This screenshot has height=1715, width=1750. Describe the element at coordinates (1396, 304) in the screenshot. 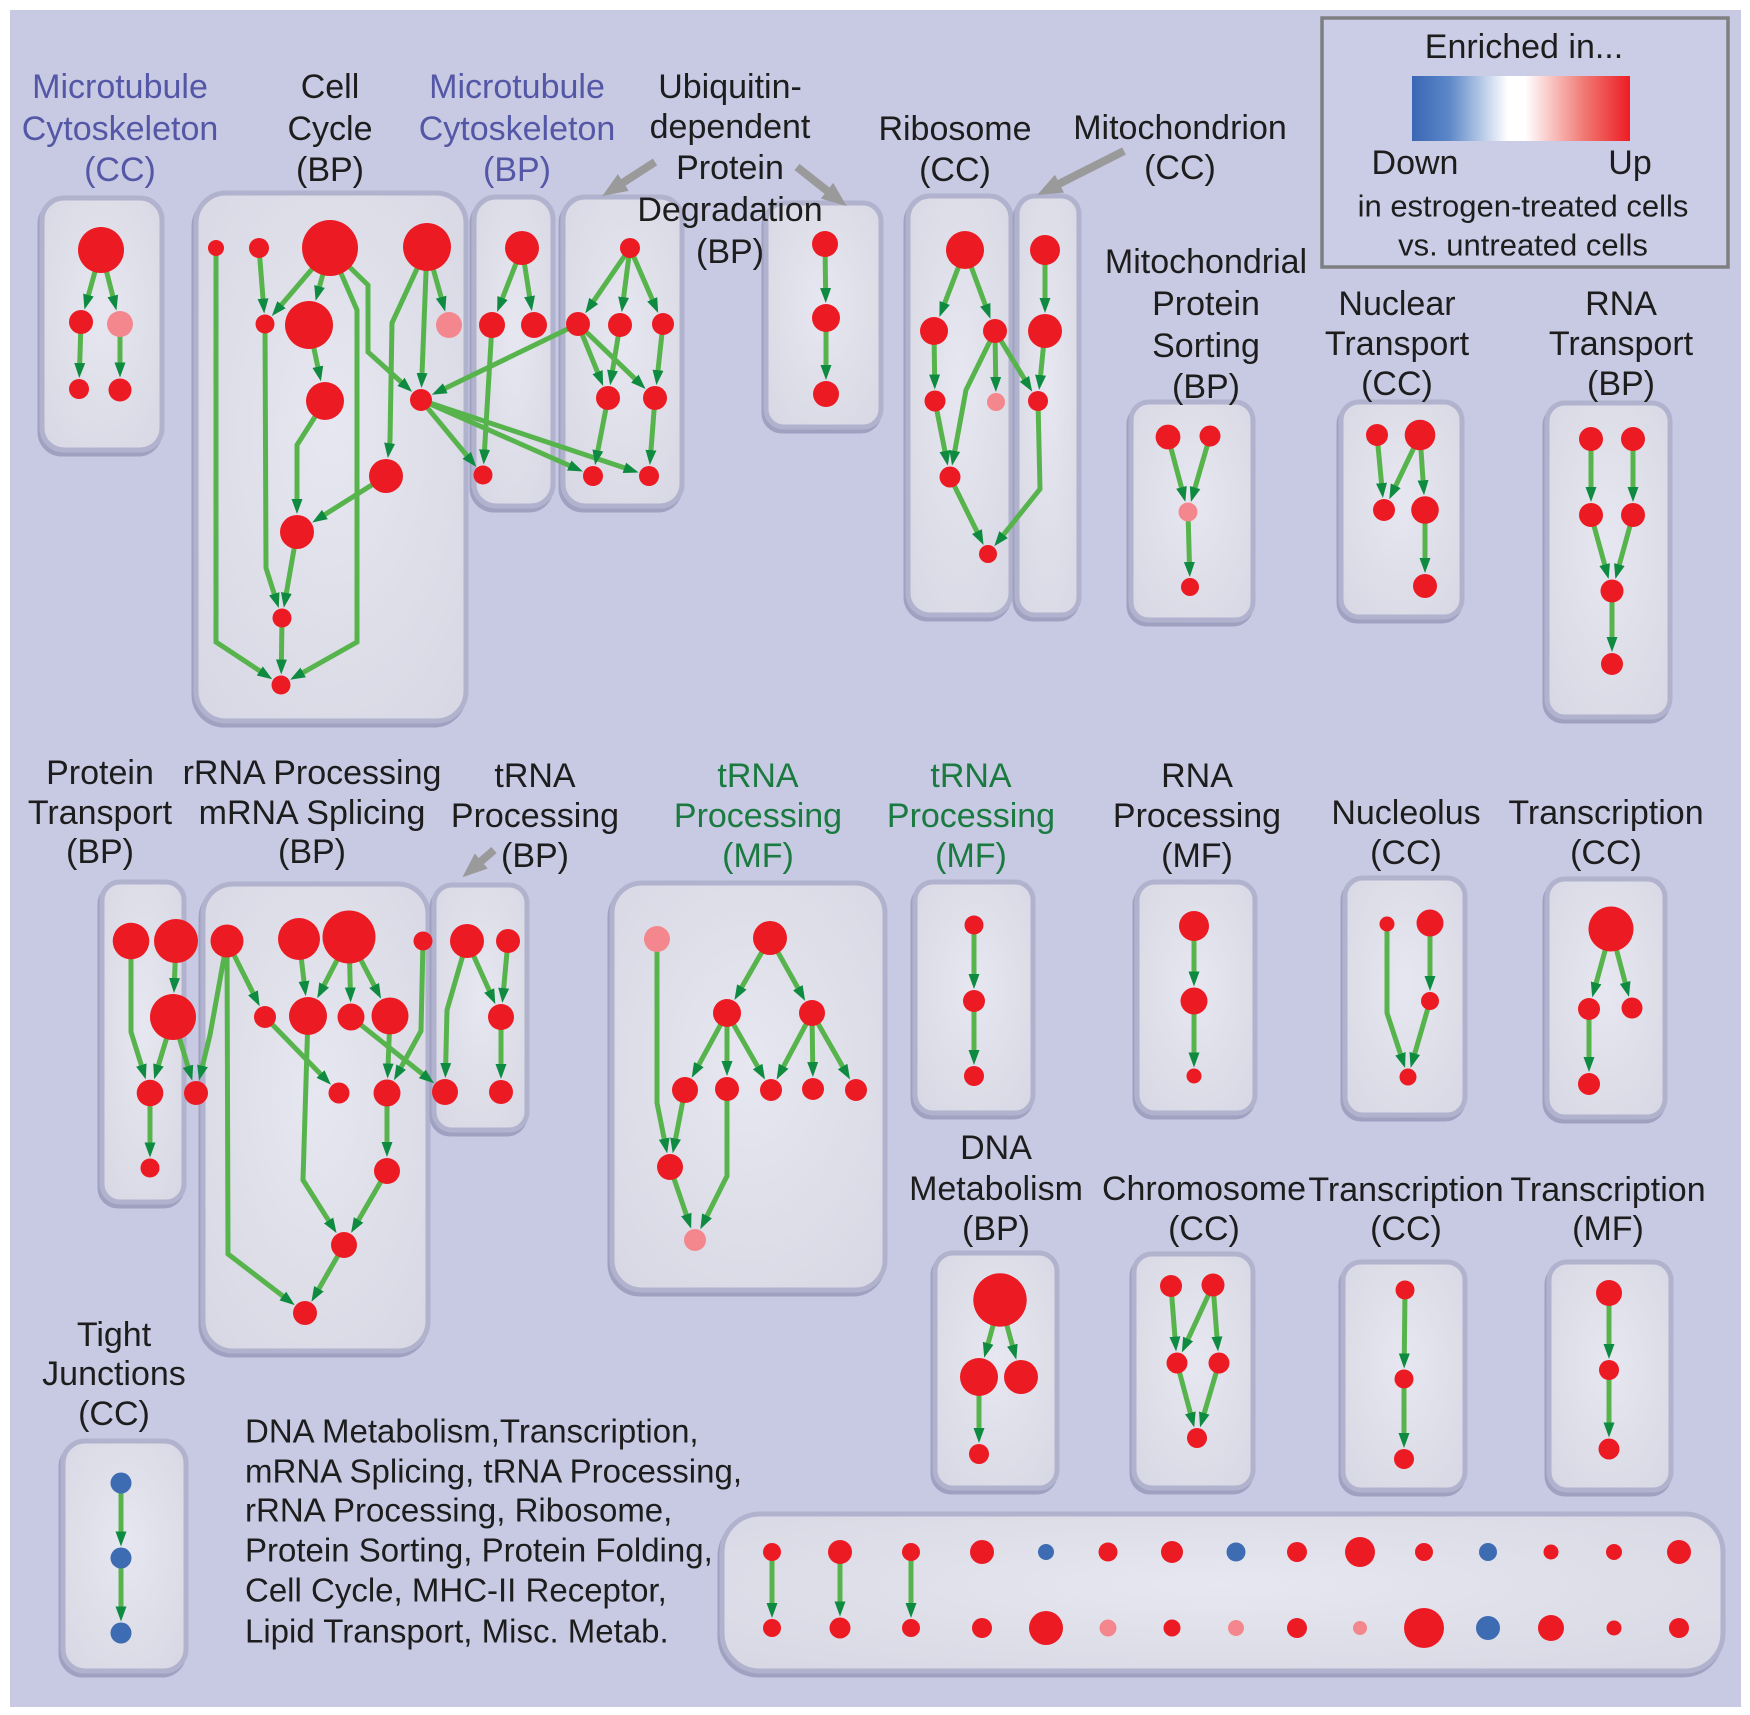

I see `svg-text: Nuclear` at that location.